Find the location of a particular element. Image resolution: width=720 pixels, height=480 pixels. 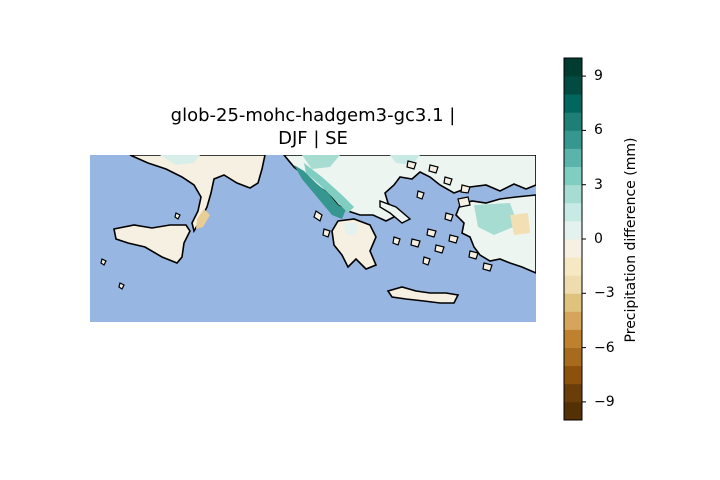

albania-wet-halo is located at coordinates (329, 188).